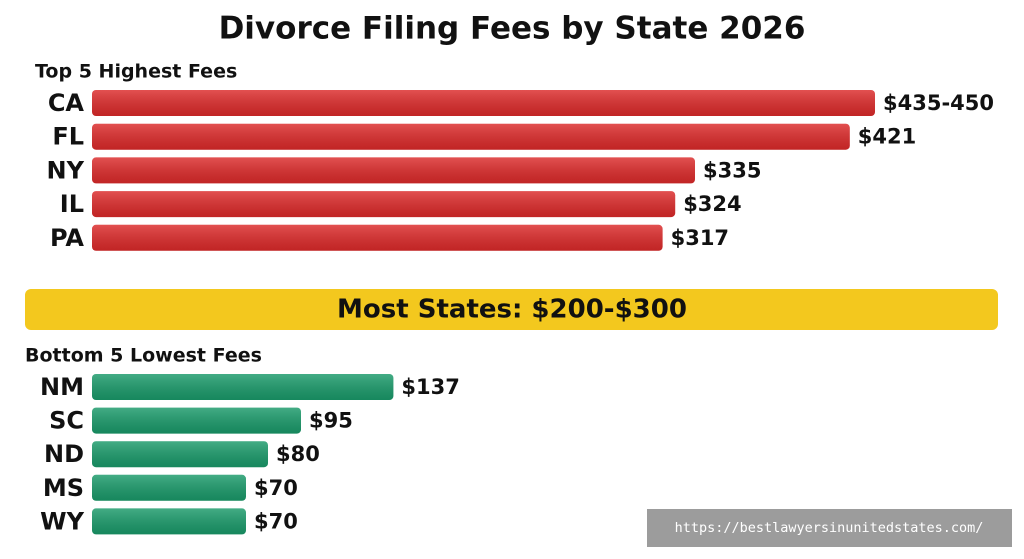 This screenshot has width=1024, height=559. What do you see at coordinates (72, 204) in the screenshot?
I see `category-label: IL` at bounding box center [72, 204].